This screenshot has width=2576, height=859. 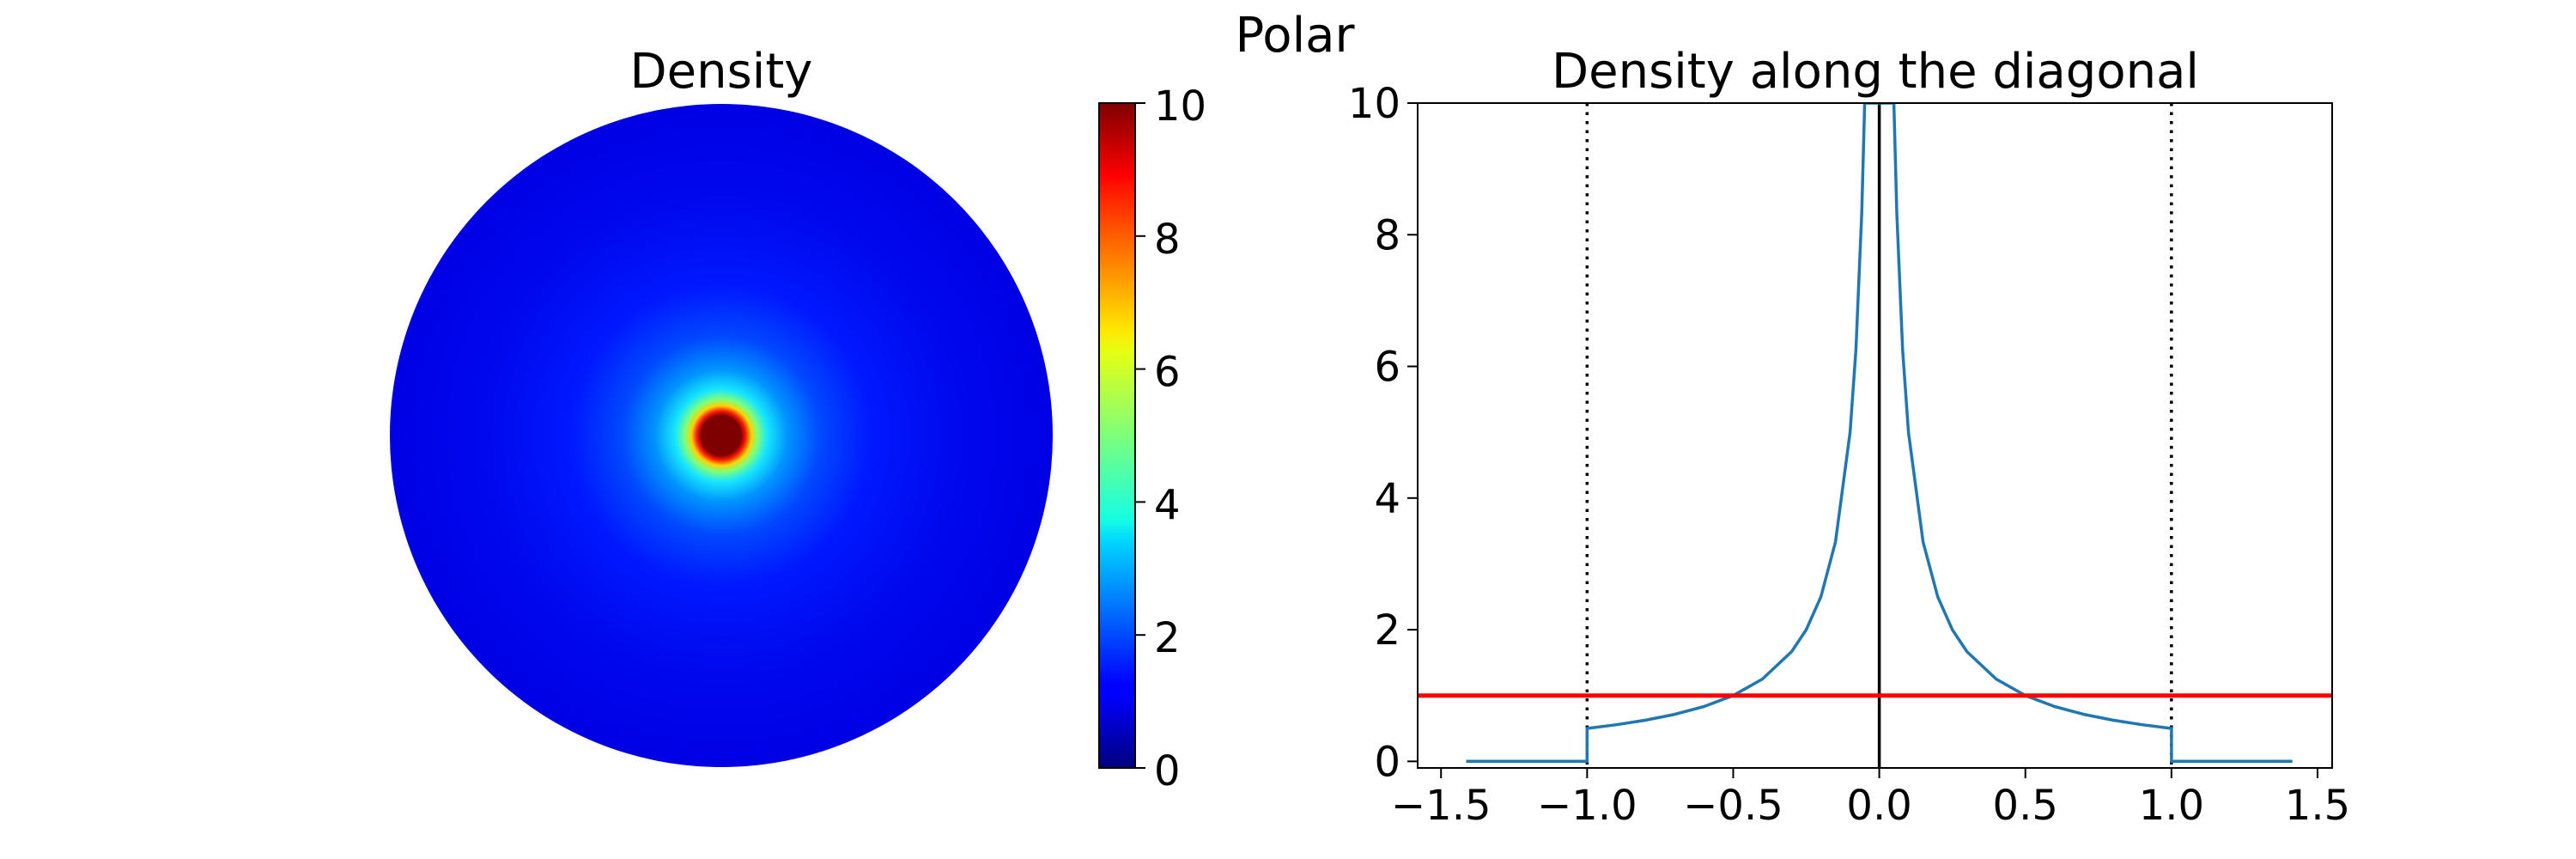 I want to click on colorbar: 0 2 4 6 8 10, so click(x=1152, y=439).